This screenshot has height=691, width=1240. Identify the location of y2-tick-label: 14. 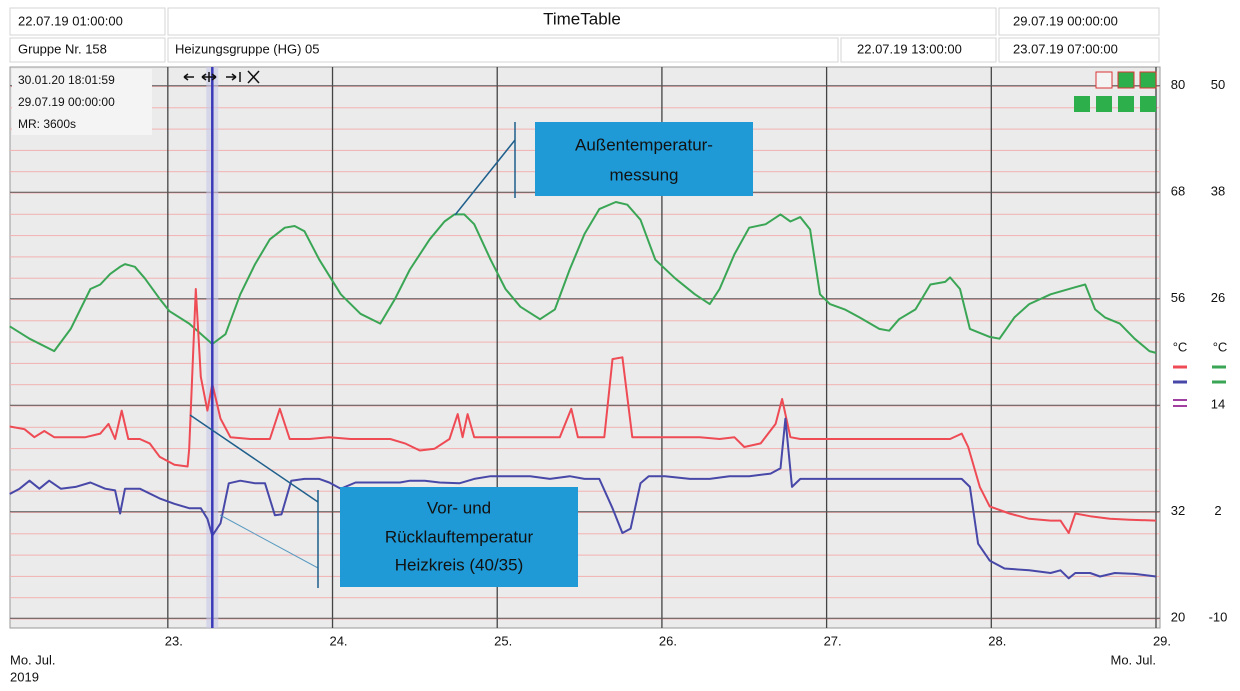
(1218, 404).